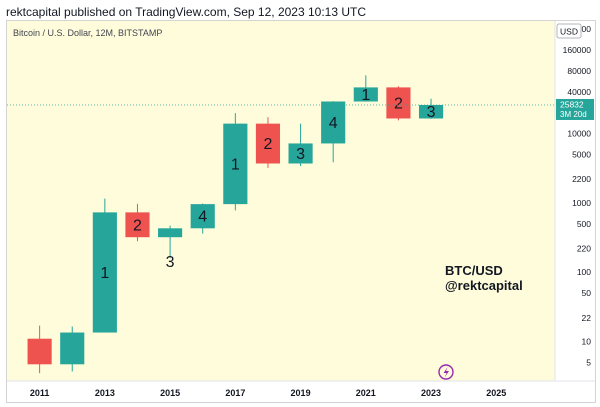  Describe the element at coordinates (496, 393) in the screenshot. I see `x-tick-label: 2025` at that location.